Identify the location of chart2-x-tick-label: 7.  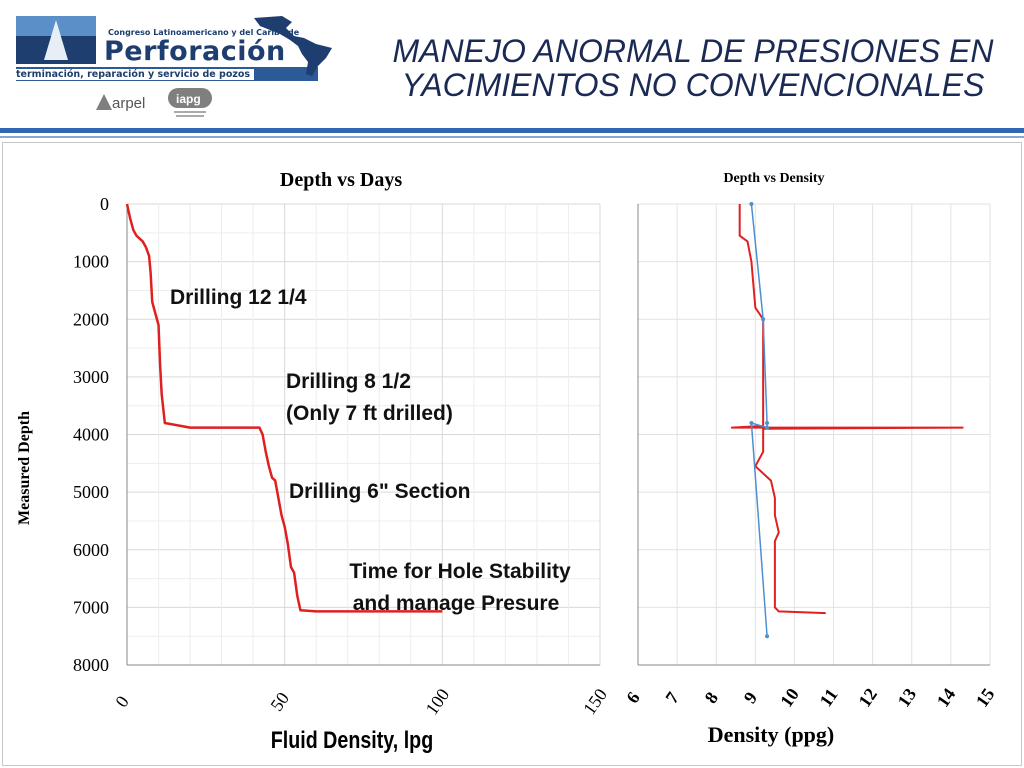
(672, 697).